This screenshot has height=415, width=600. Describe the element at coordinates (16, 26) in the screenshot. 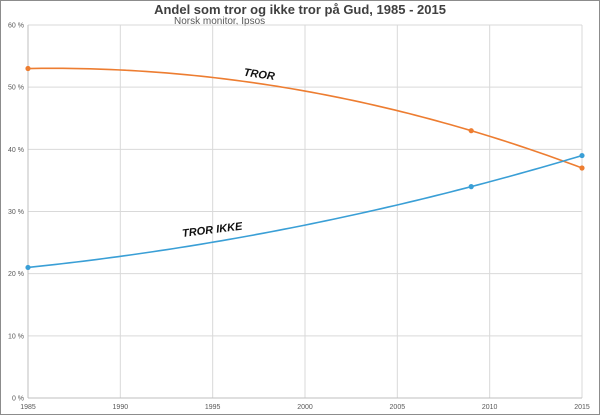

I see `y-tick-label: 60 %` at that location.